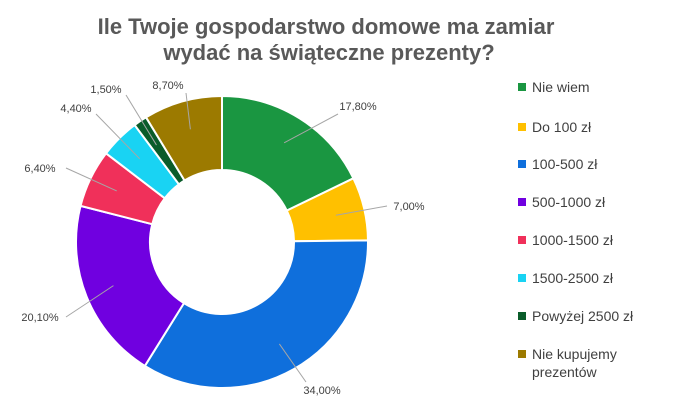 The height and width of the screenshot is (420, 678). Describe the element at coordinates (39, 169) in the screenshot. I see `data-label-5: 6,40%` at that location.